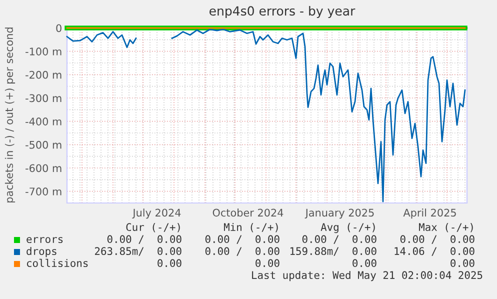 Image resolution: width=497 pixels, height=299 pixels. What do you see at coordinates (44, 122) in the screenshot?
I see `y-tick-label: -400 m` at bounding box center [44, 122].